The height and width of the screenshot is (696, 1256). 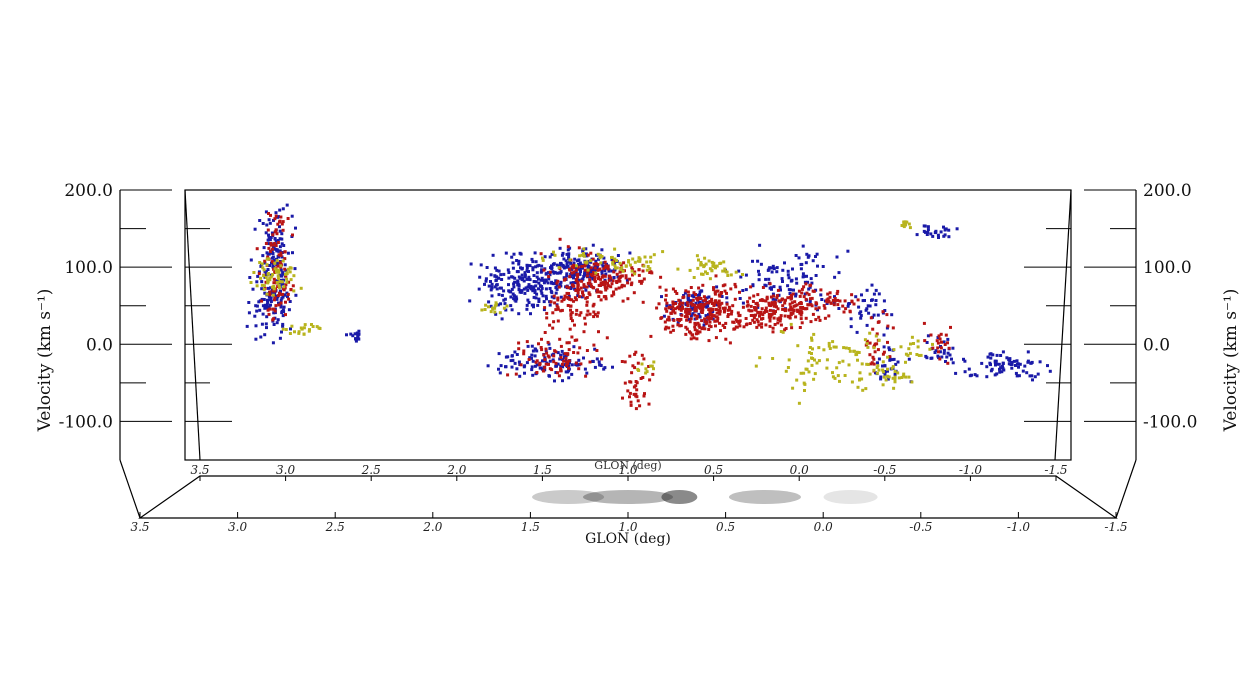 I want to click on left-wall, so click(x=160, y=354).